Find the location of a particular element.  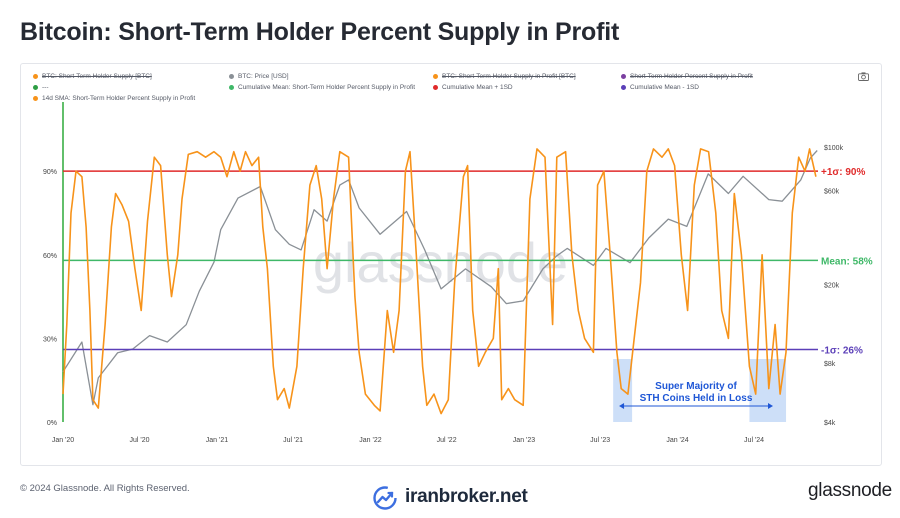

y-left-tick: 60% is located at coordinates (50, 256).